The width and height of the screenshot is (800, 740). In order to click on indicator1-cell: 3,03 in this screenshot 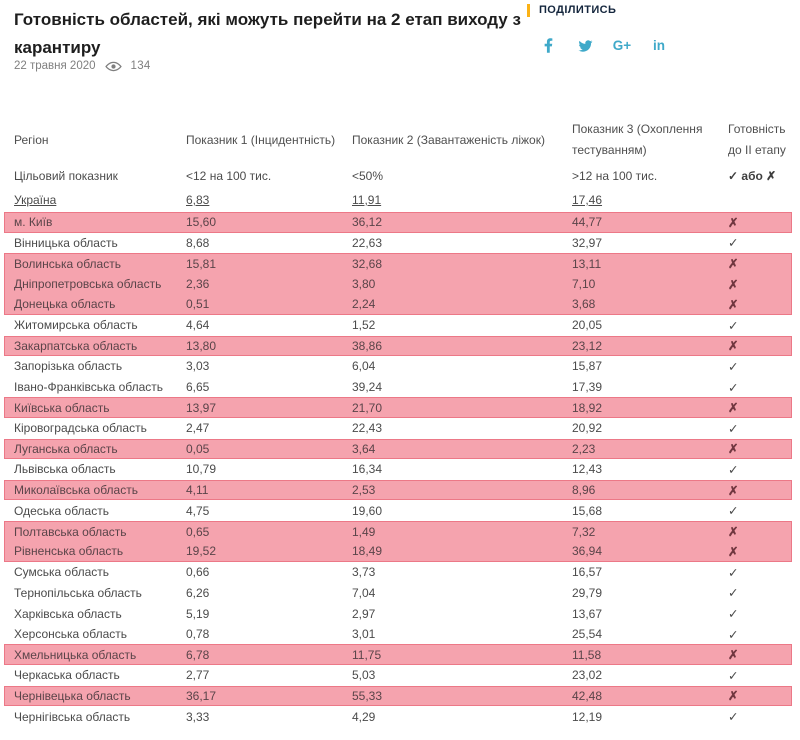, I will do `click(198, 366)`.